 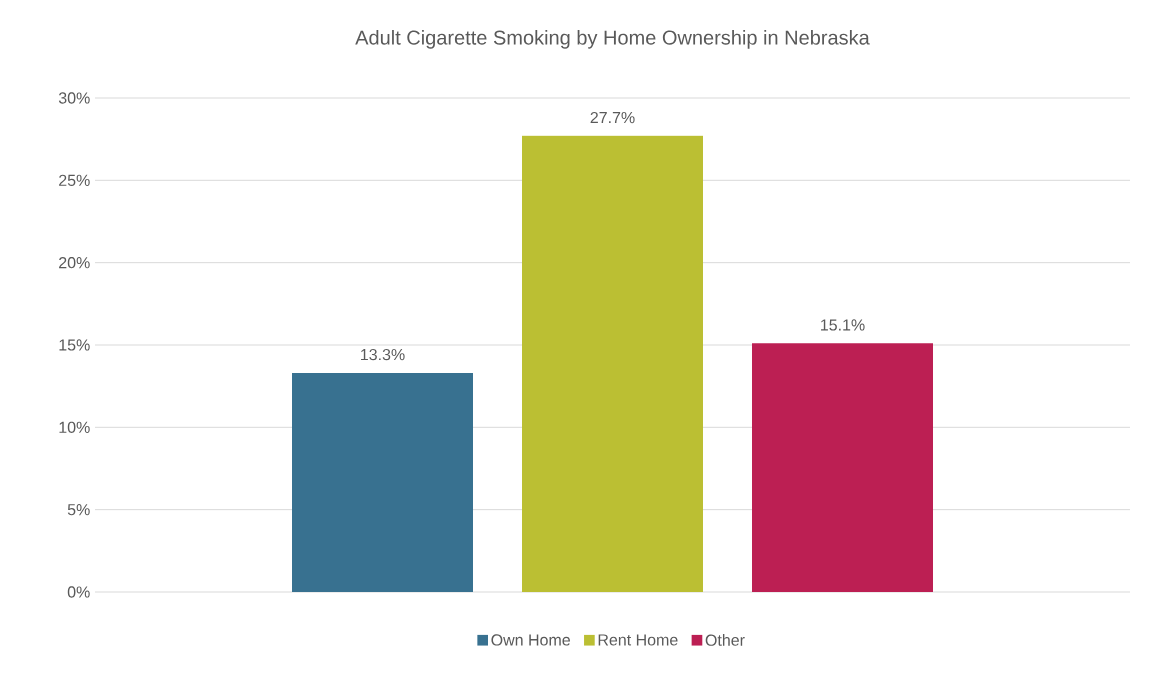 I want to click on data-label: 15.1%, so click(x=843, y=325).